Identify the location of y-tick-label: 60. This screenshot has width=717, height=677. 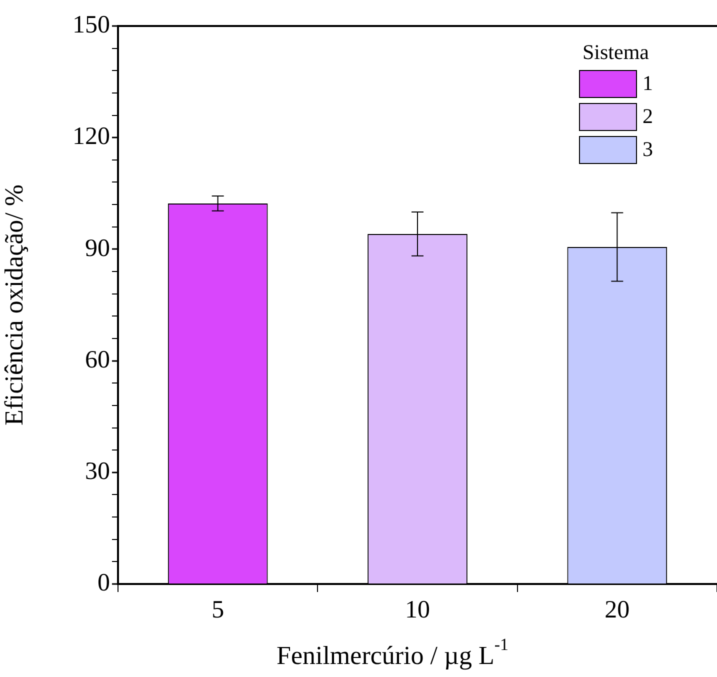
(97, 360).